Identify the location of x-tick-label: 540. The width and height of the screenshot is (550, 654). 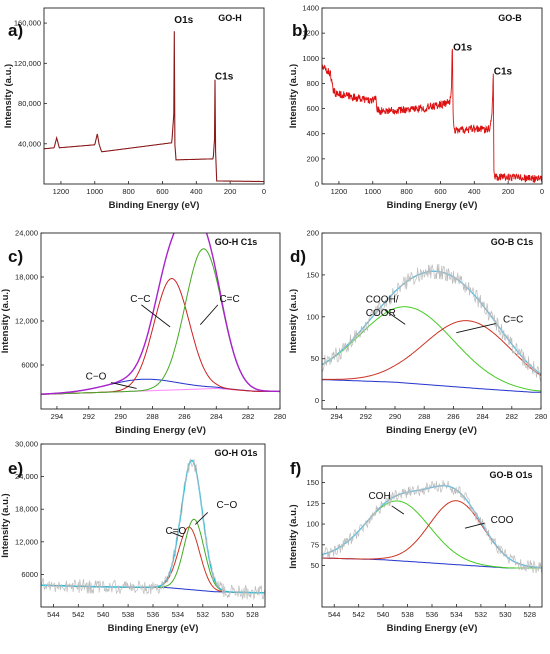
(383, 614).